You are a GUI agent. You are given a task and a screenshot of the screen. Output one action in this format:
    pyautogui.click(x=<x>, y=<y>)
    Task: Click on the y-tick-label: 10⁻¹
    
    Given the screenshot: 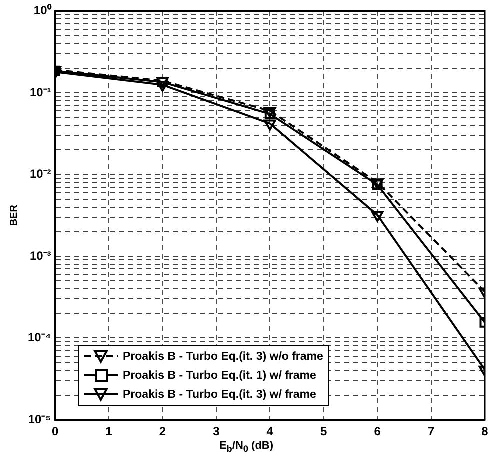 What is the action you would take?
    pyautogui.click(x=41, y=92)
    